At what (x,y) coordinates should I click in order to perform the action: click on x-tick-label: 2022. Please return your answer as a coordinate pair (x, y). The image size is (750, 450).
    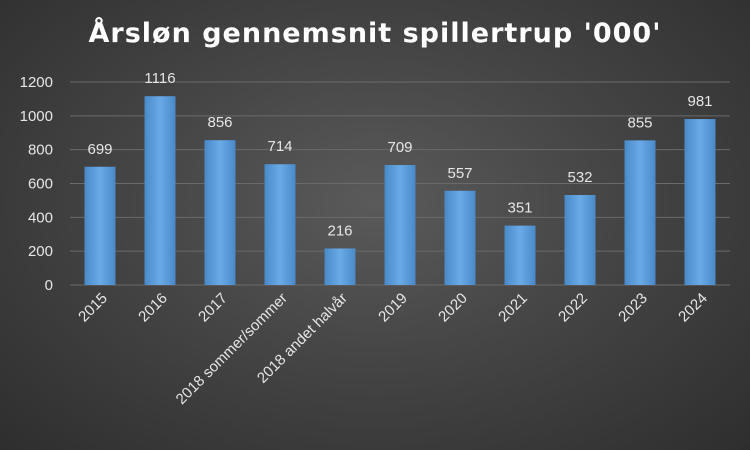
    Looking at the image, I should click on (573, 308).